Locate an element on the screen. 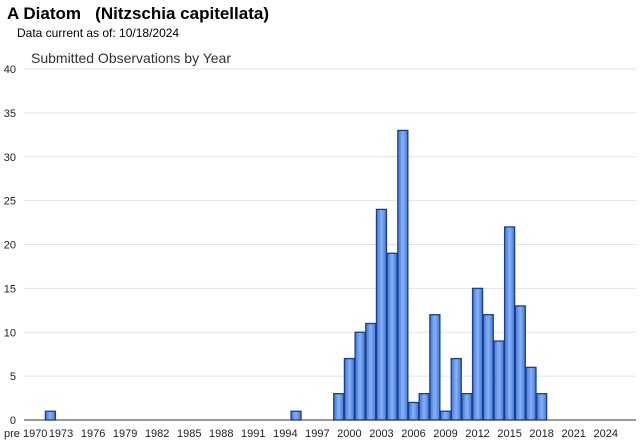  x-tick-label: 1976 is located at coordinates (93, 434).